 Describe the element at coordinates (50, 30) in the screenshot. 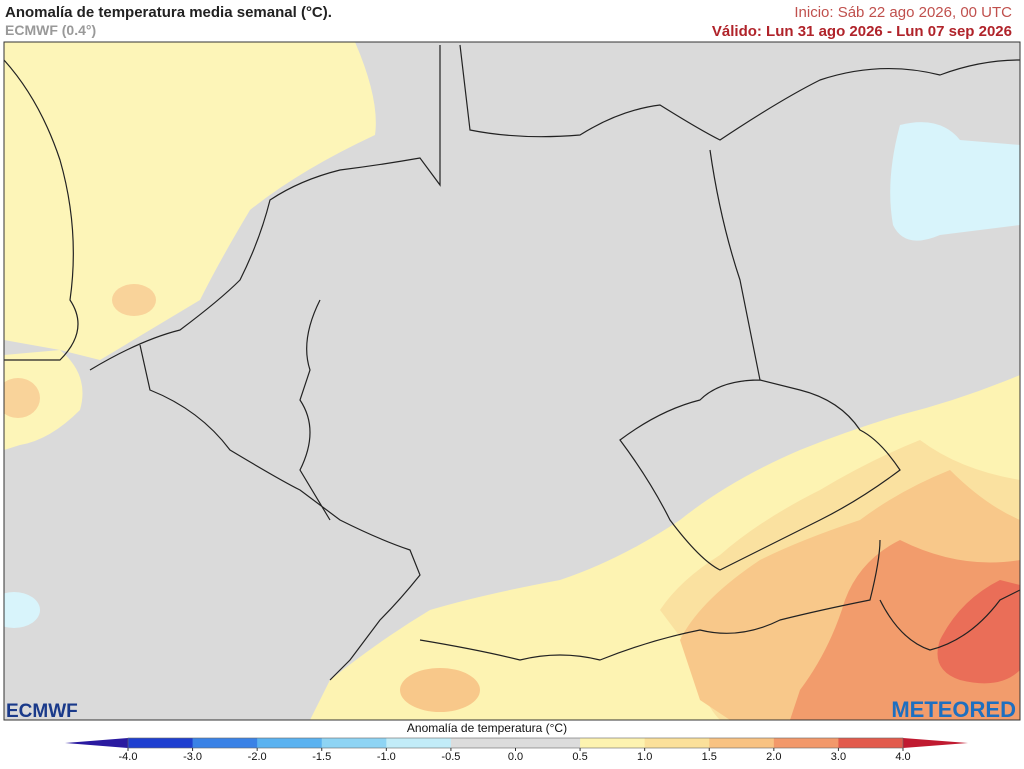

I see `source: ECMWF (0.4°)` at that location.